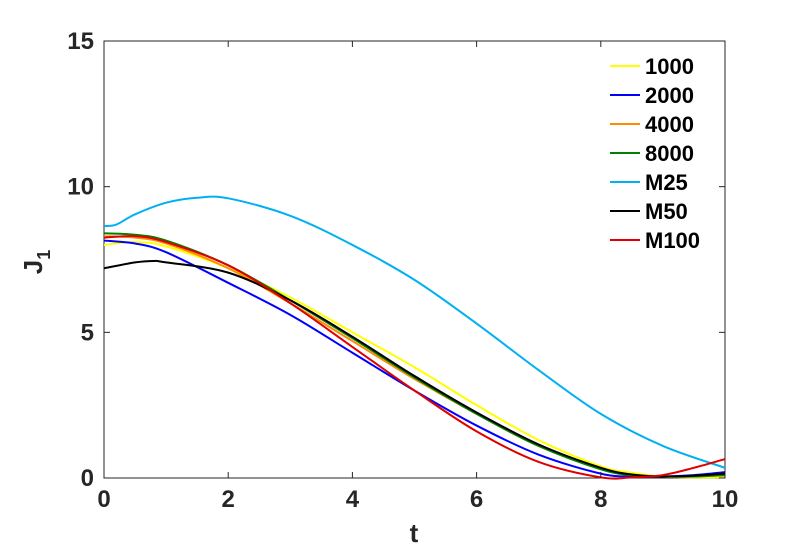 This screenshot has height=550, width=800. I want to click on y-tick-label: 5, so click(87, 332).